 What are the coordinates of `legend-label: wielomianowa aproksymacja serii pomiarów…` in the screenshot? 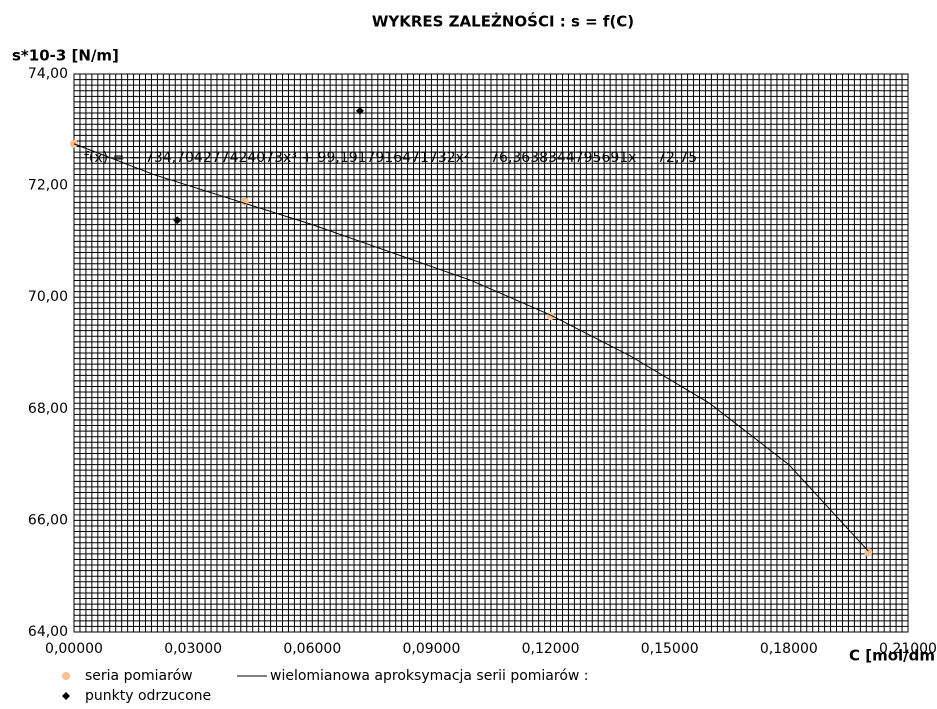 It's located at (429, 676).